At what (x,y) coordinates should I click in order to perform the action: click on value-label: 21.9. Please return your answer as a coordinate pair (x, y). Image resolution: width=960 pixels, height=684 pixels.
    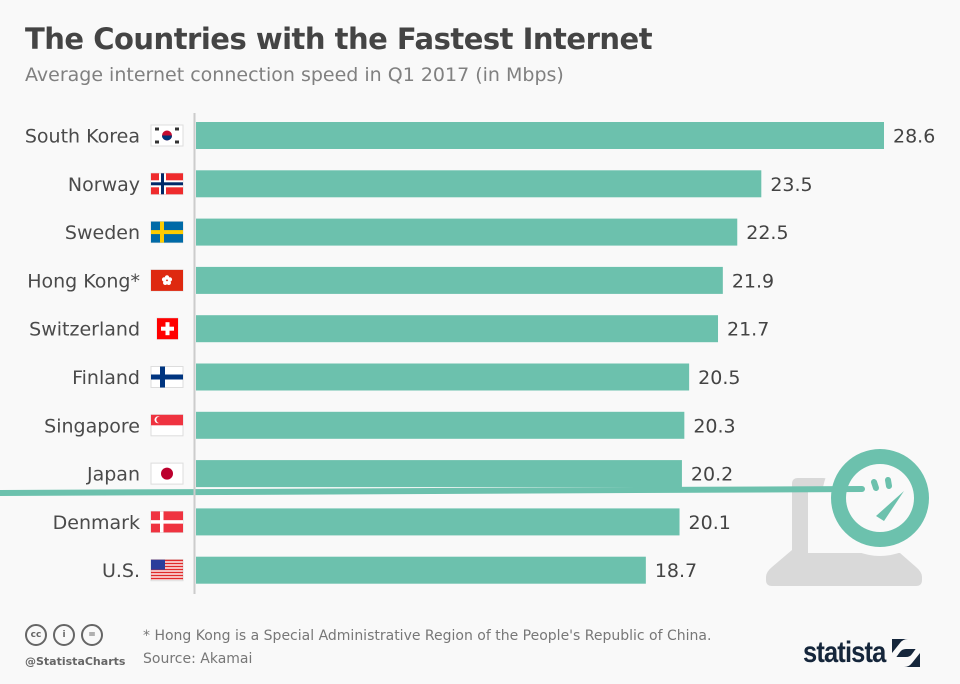
    Looking at the image, I should click on (753, 281).